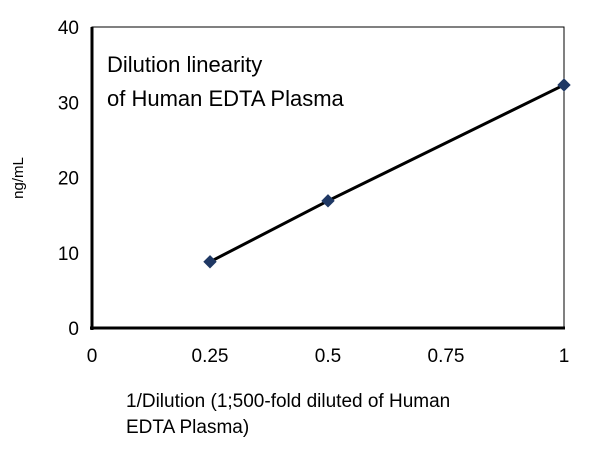 The width and height of the screenshot is (599, 450). I want to click on x-tick-label: 0.5, so click(328, 356).